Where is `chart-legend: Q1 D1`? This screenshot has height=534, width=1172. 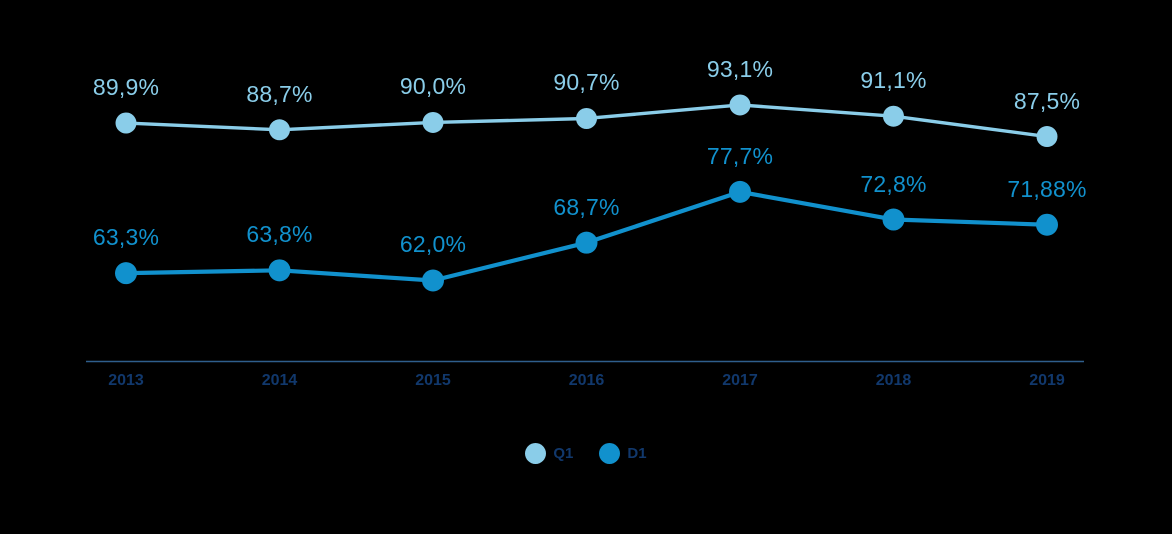
chart-legend: Q1 D1 is located at coordinates (586, 453).